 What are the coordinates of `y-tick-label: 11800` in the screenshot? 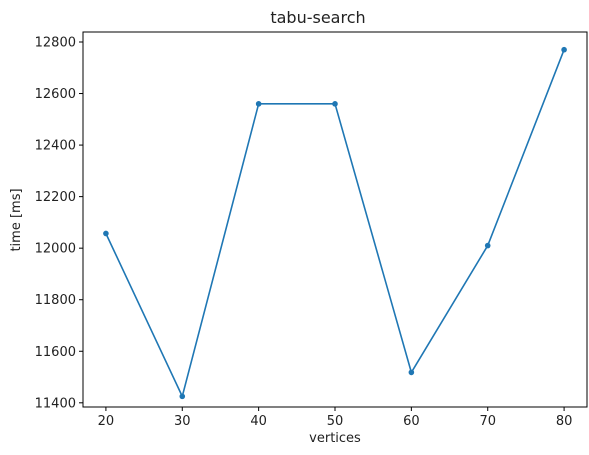 It's located at (55, 300).